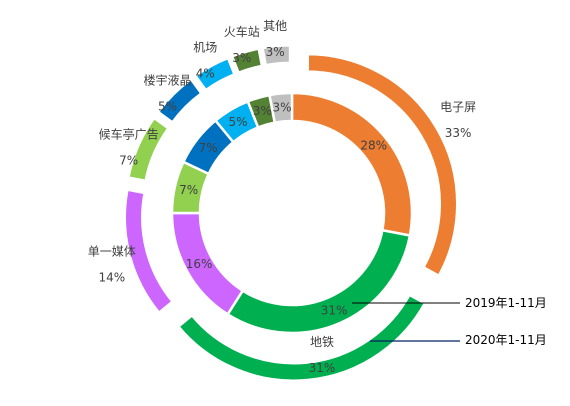  What do you see at coordinates (262, 111) in the screenshot?
I see `inner-data-label-6: 3%` at bounding box center [262, 111].